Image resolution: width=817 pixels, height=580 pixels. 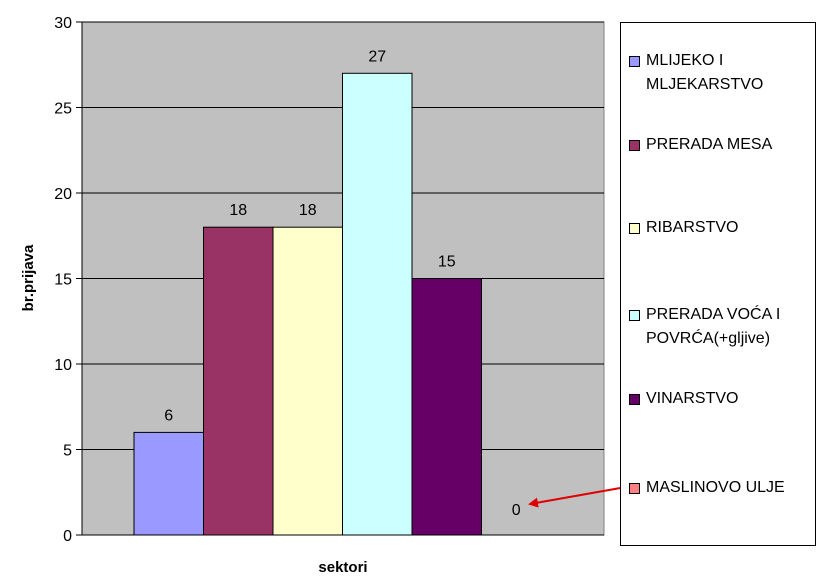 What do you see at coordinates (63, 280) in the screenshot?
I see `y-tick-label: 15` at bounding box center [63, 280].